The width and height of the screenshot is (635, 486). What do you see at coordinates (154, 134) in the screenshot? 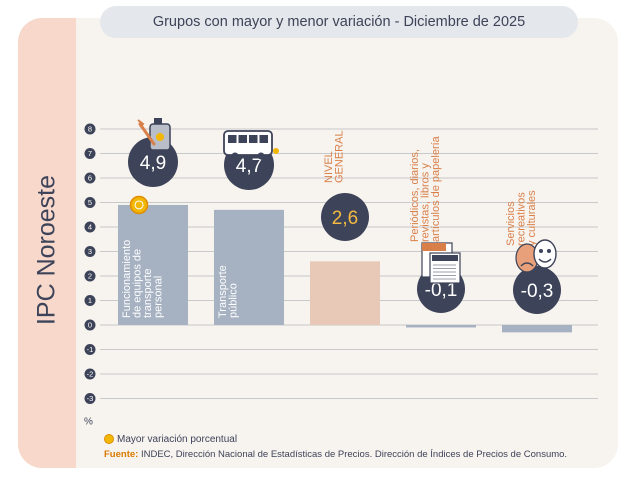
I see `fuel-wrench-icon` at bounding box center [154, 134].